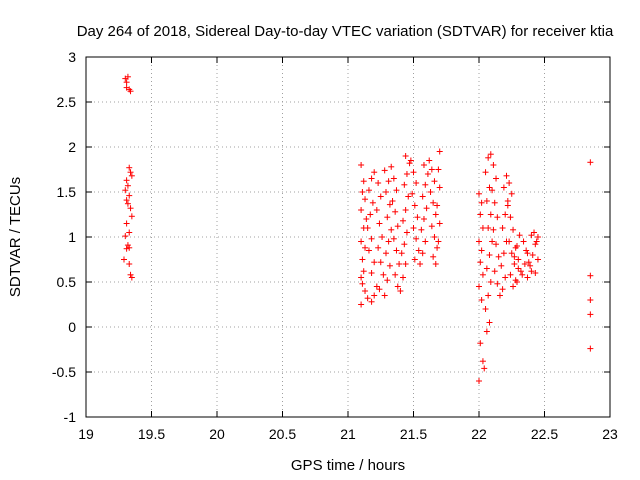 This screenshot has height=480, width=640. I want to click on x-tick-label: 21, so click(348, 434).